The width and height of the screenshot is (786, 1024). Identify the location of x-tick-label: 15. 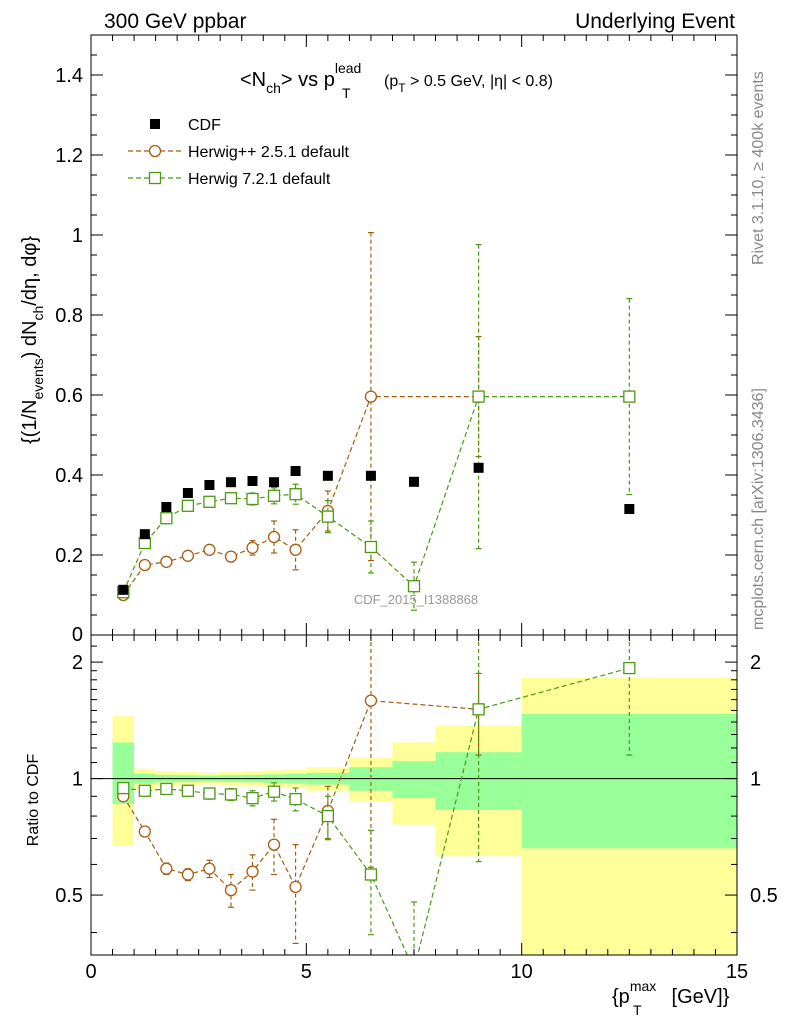
(737, 972).